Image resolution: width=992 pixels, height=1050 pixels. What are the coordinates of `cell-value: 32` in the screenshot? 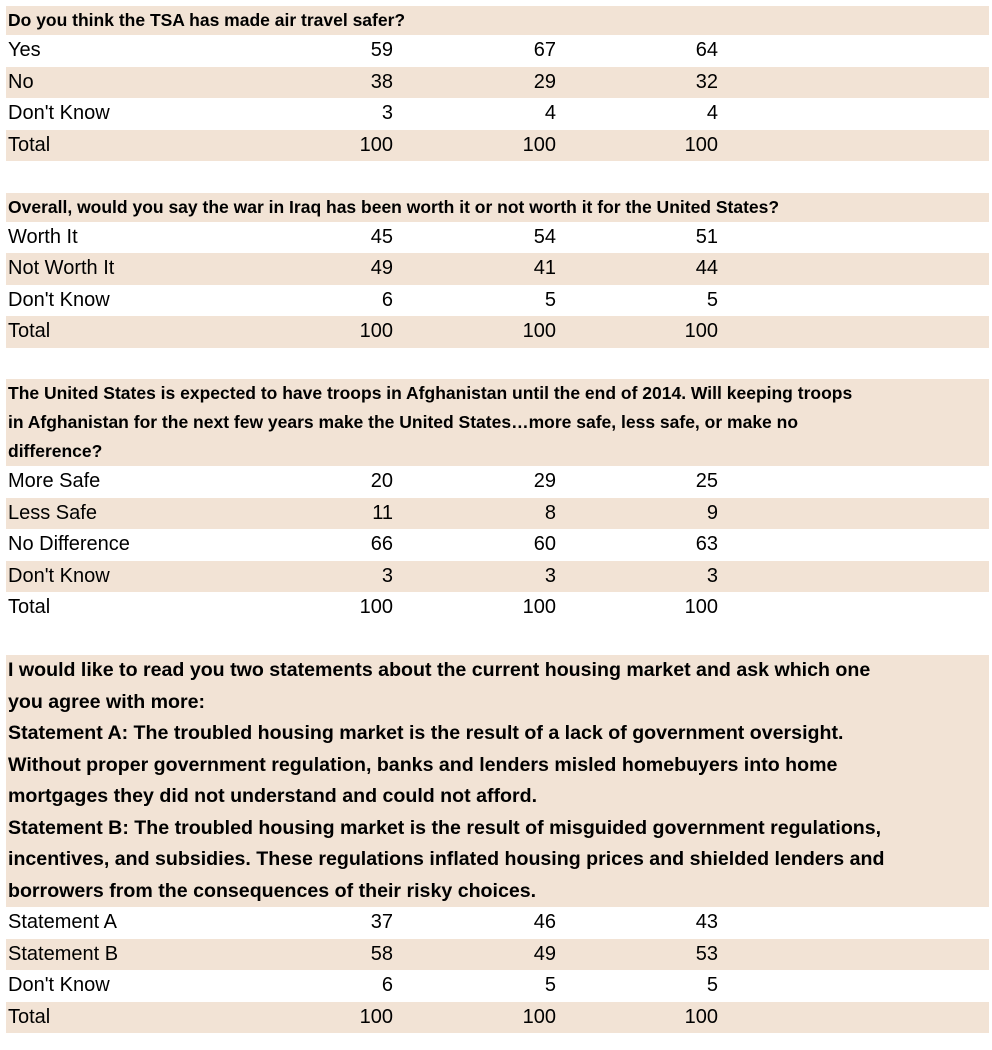 It's located at (706, 81).